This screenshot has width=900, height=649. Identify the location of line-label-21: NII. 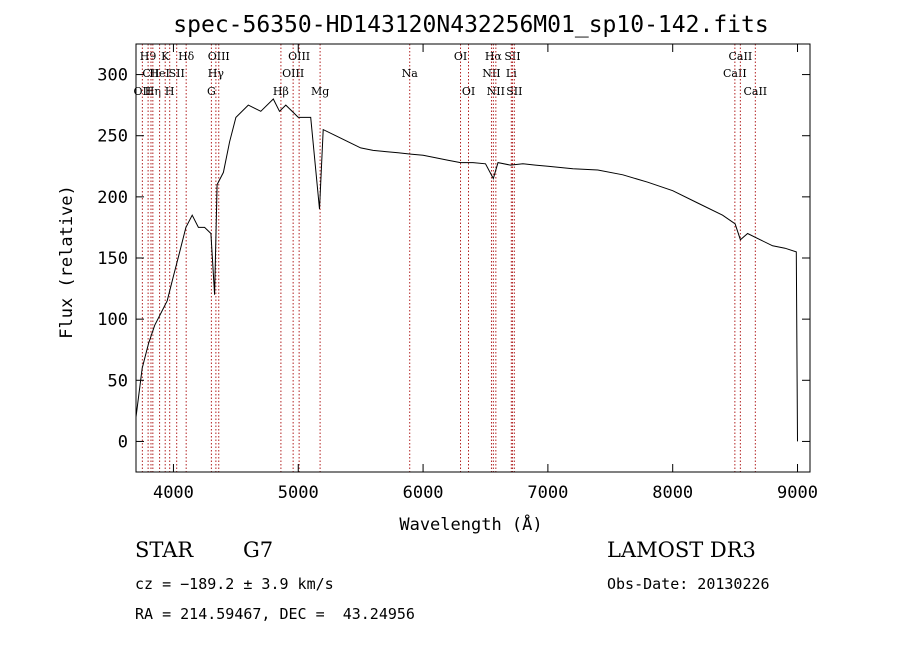
(496, 91).